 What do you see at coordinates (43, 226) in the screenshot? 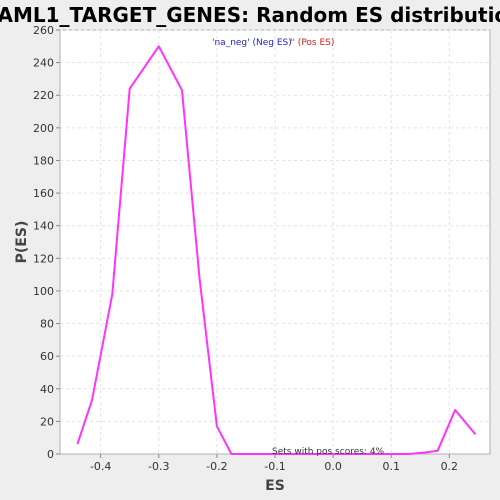
I see `y-tick-label: 140` at bounding box center [43, 226].